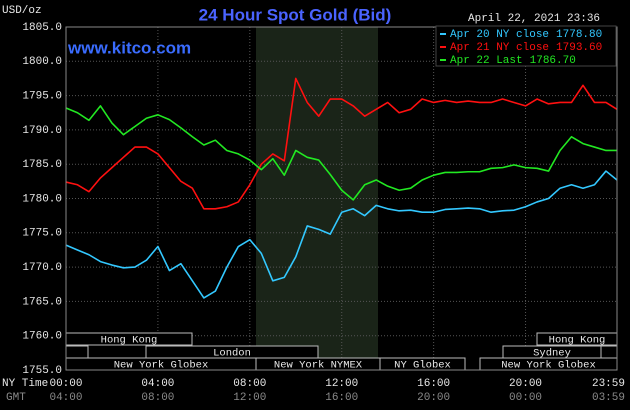 Image resolution: width=630 pixels, height=410 pixels. I want to click on y-tick-label: 1800.0, so click(42, 62).